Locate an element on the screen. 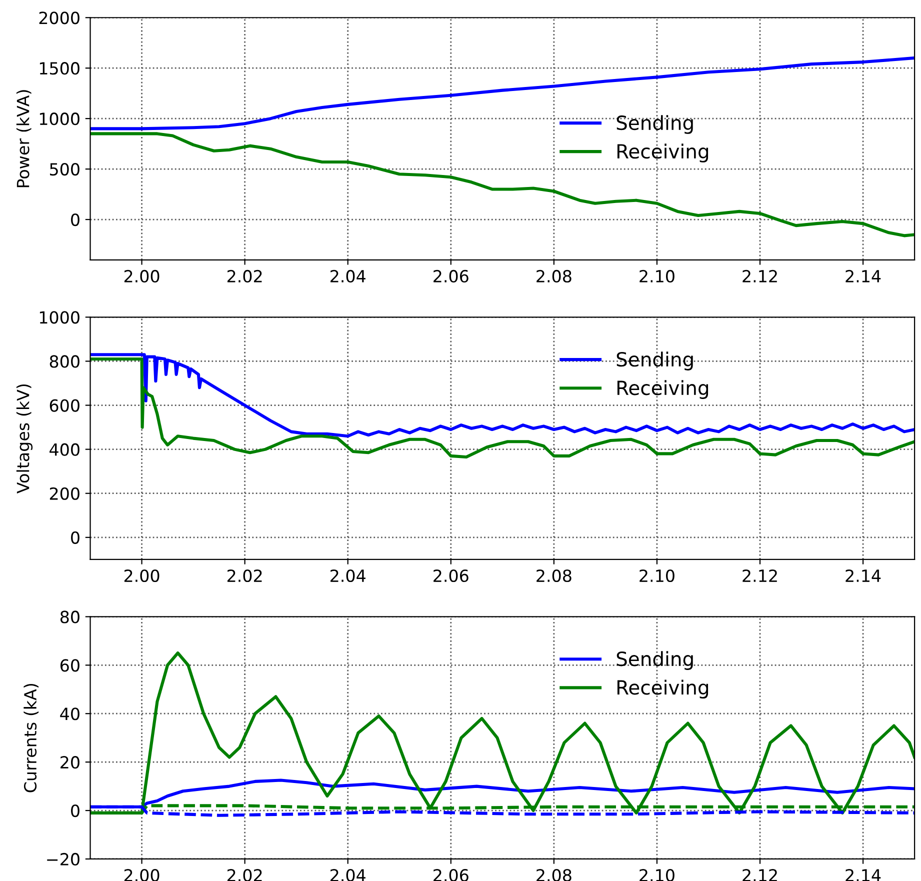 The width and height of the screenshot is (921, 881). y-tick-label: 400 is located at coordinates (65, 449).